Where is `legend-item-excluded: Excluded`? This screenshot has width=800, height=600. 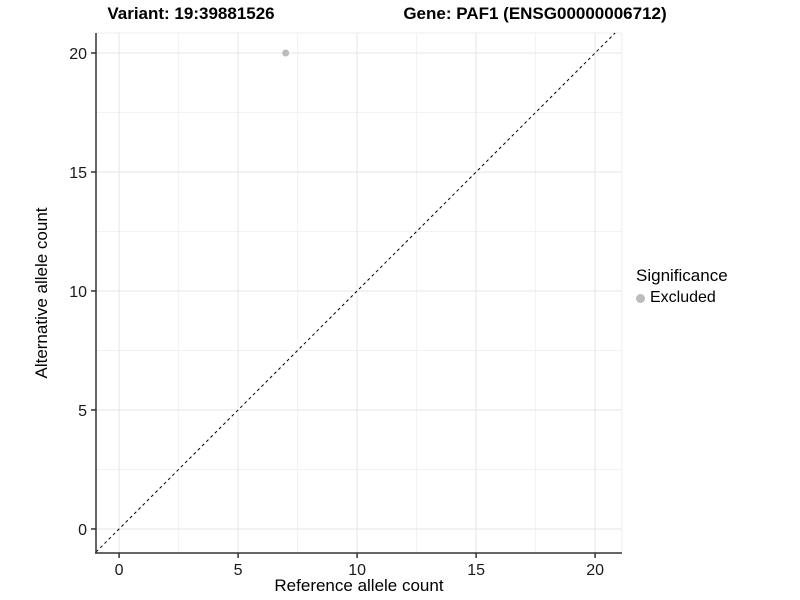
legend-item-excluded: Excluded is located at coordinates (682, 298).